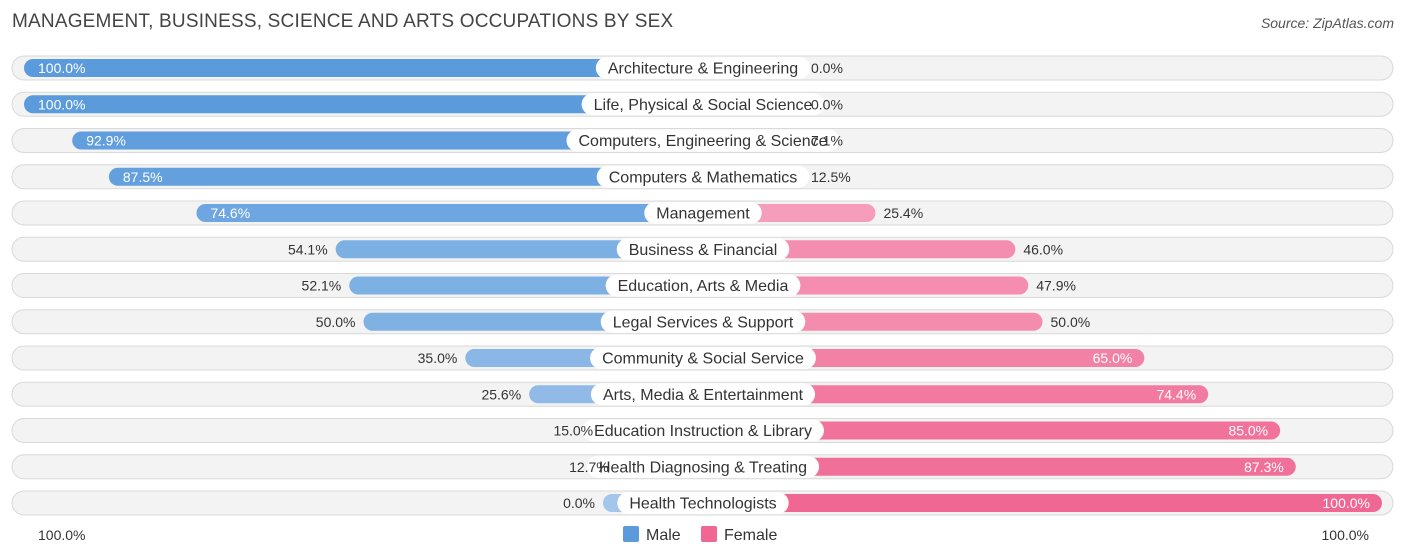 This screenshot has height=559, width=1406. I want to click on female-value-label: 100.0%, so click(1346, 503).